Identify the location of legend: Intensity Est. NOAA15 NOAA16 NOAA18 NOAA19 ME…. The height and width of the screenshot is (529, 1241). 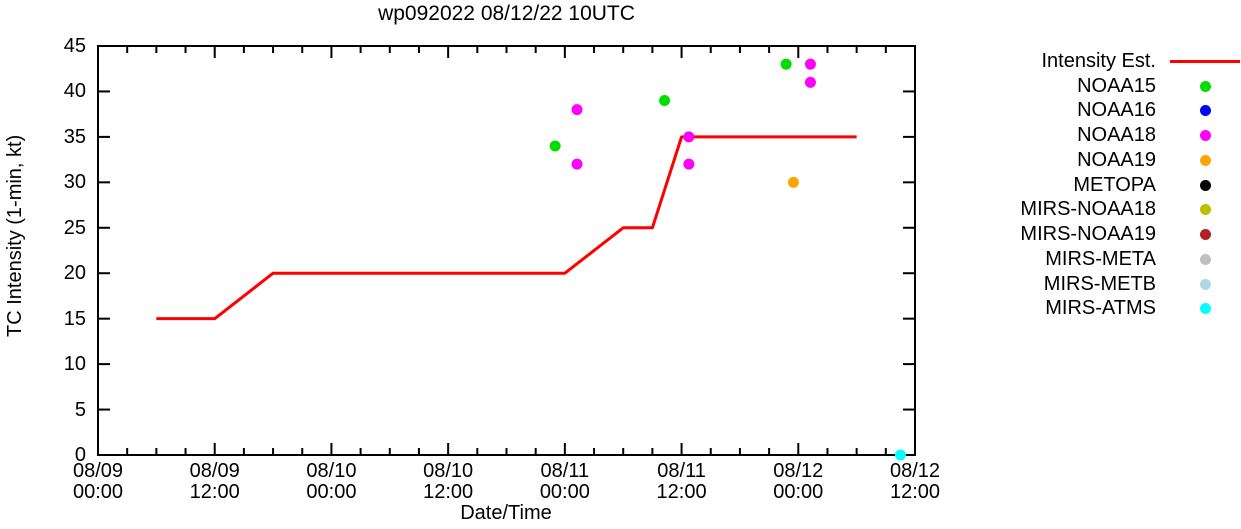
(1110, 185).